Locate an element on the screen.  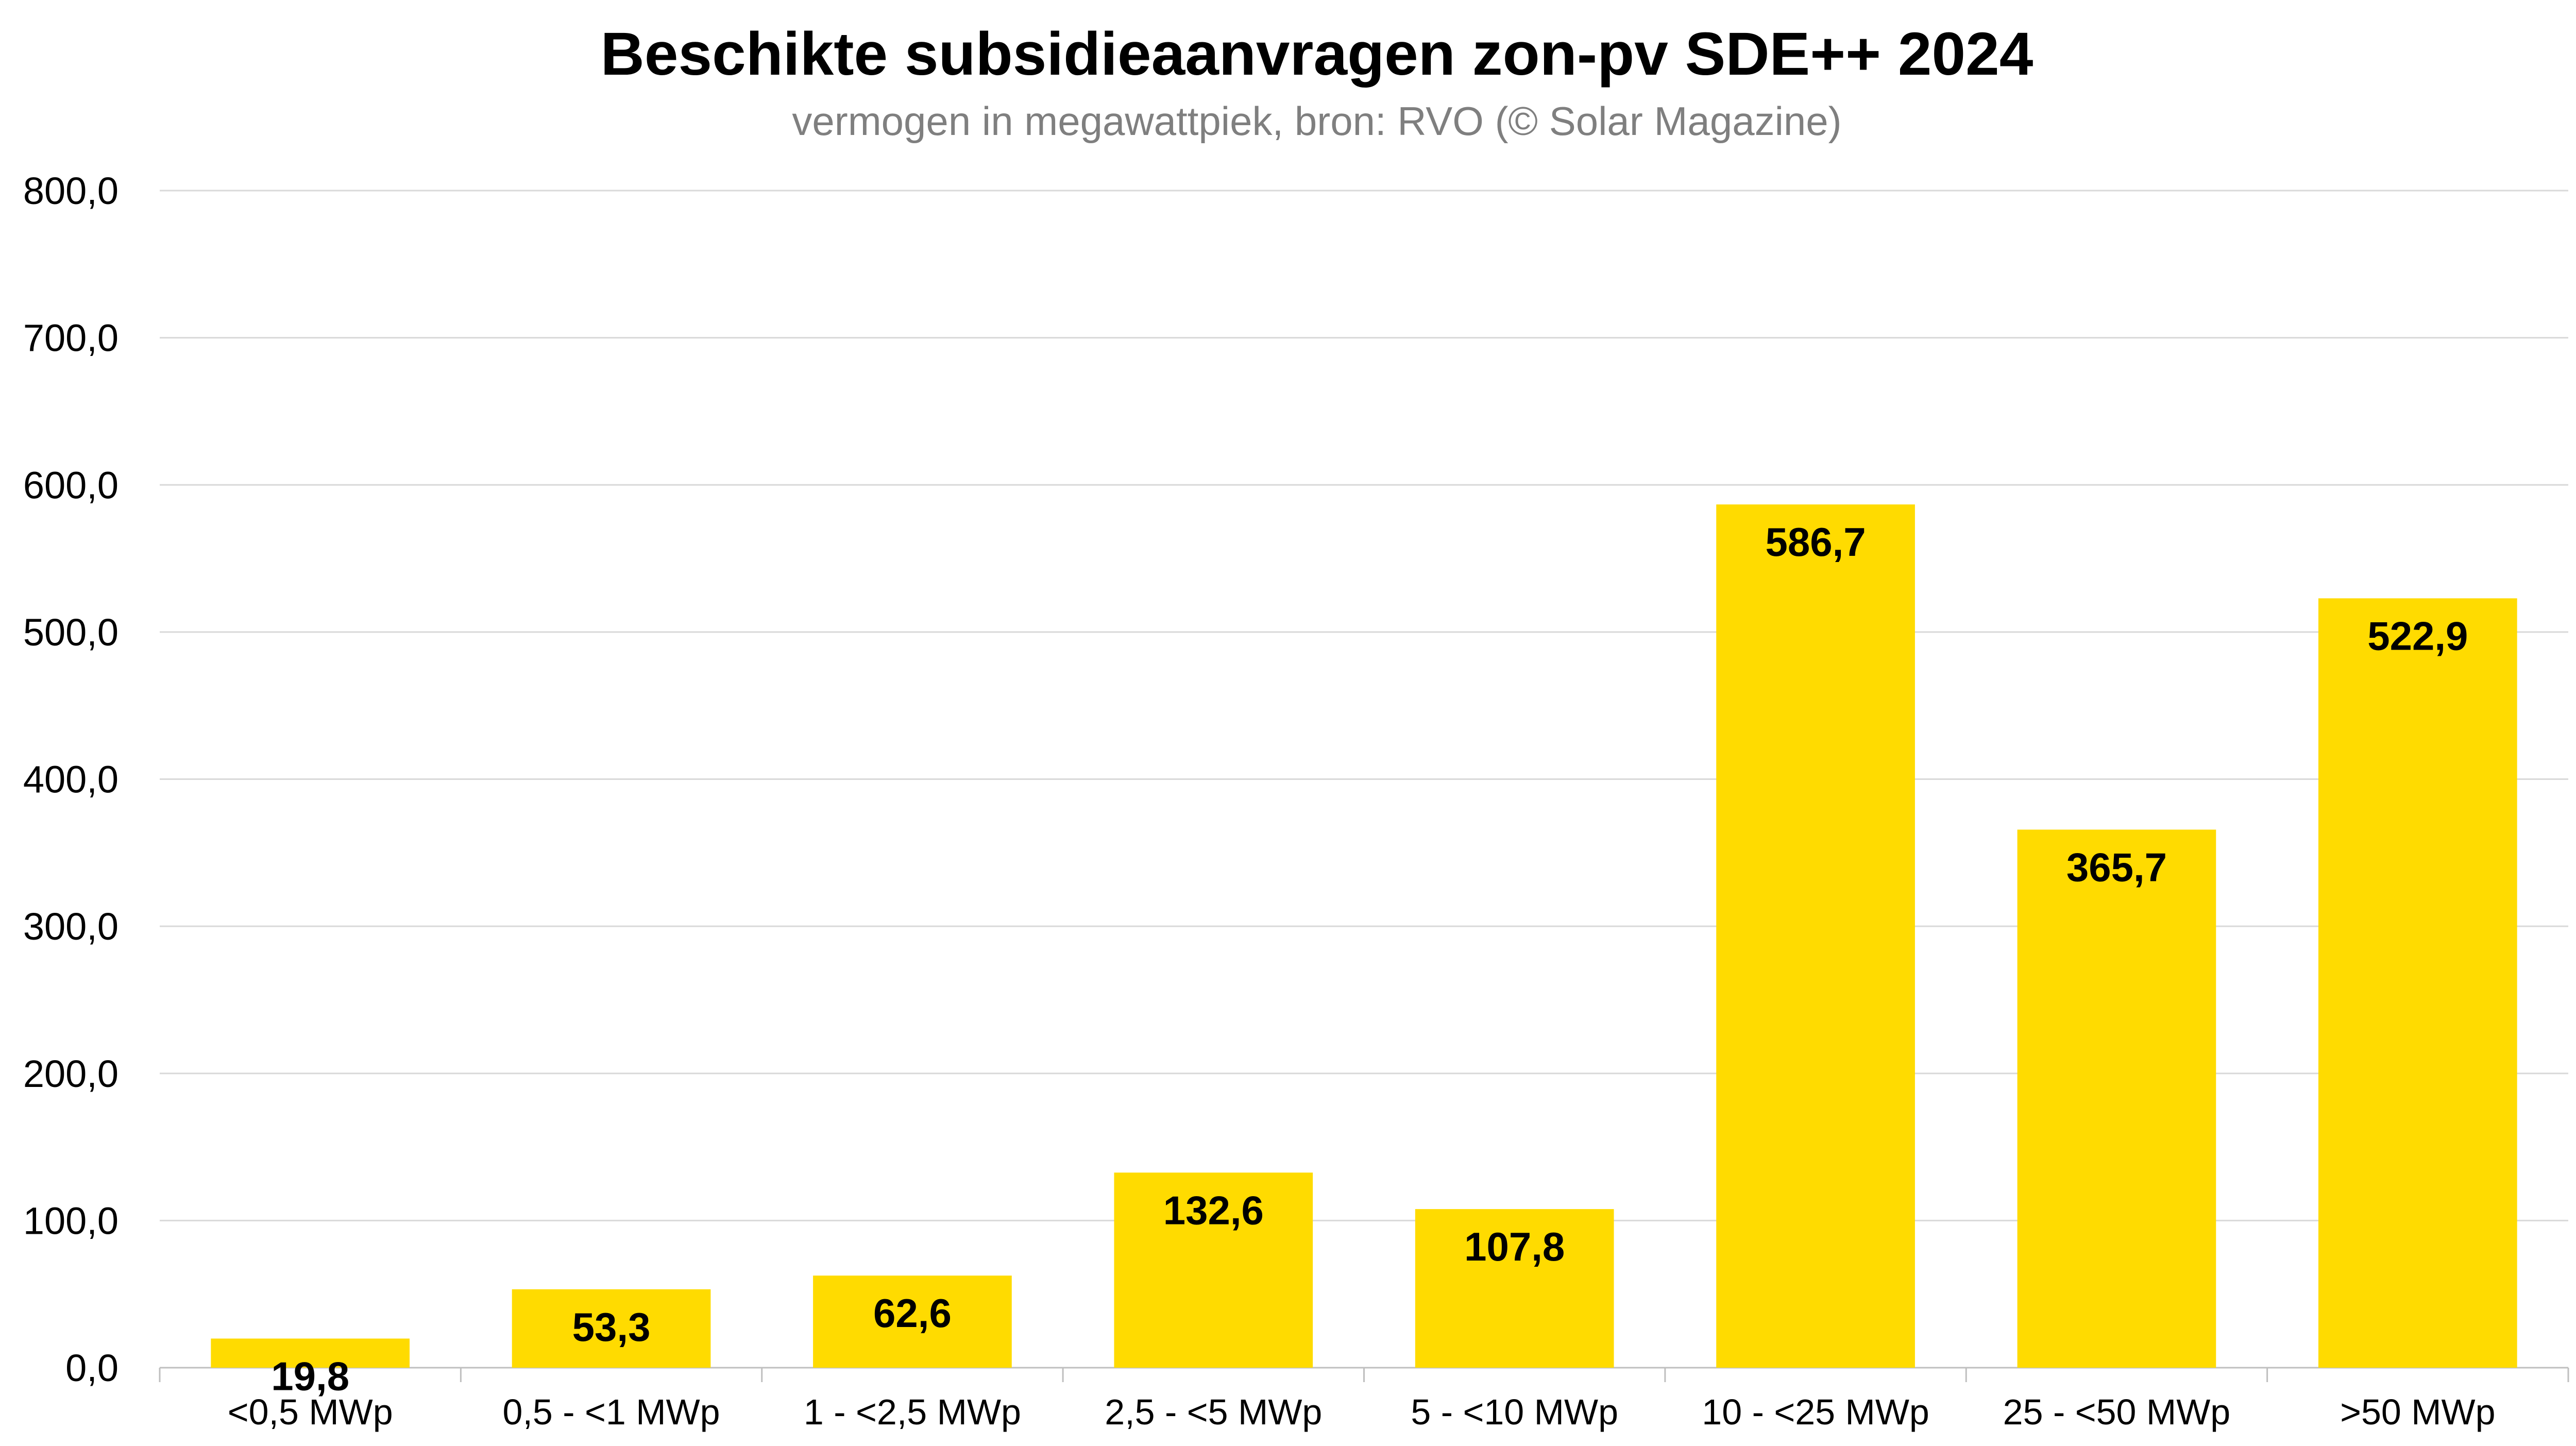
x-tick-label: 1 - <2,5 MWp is located at coordinates (913, 1412).